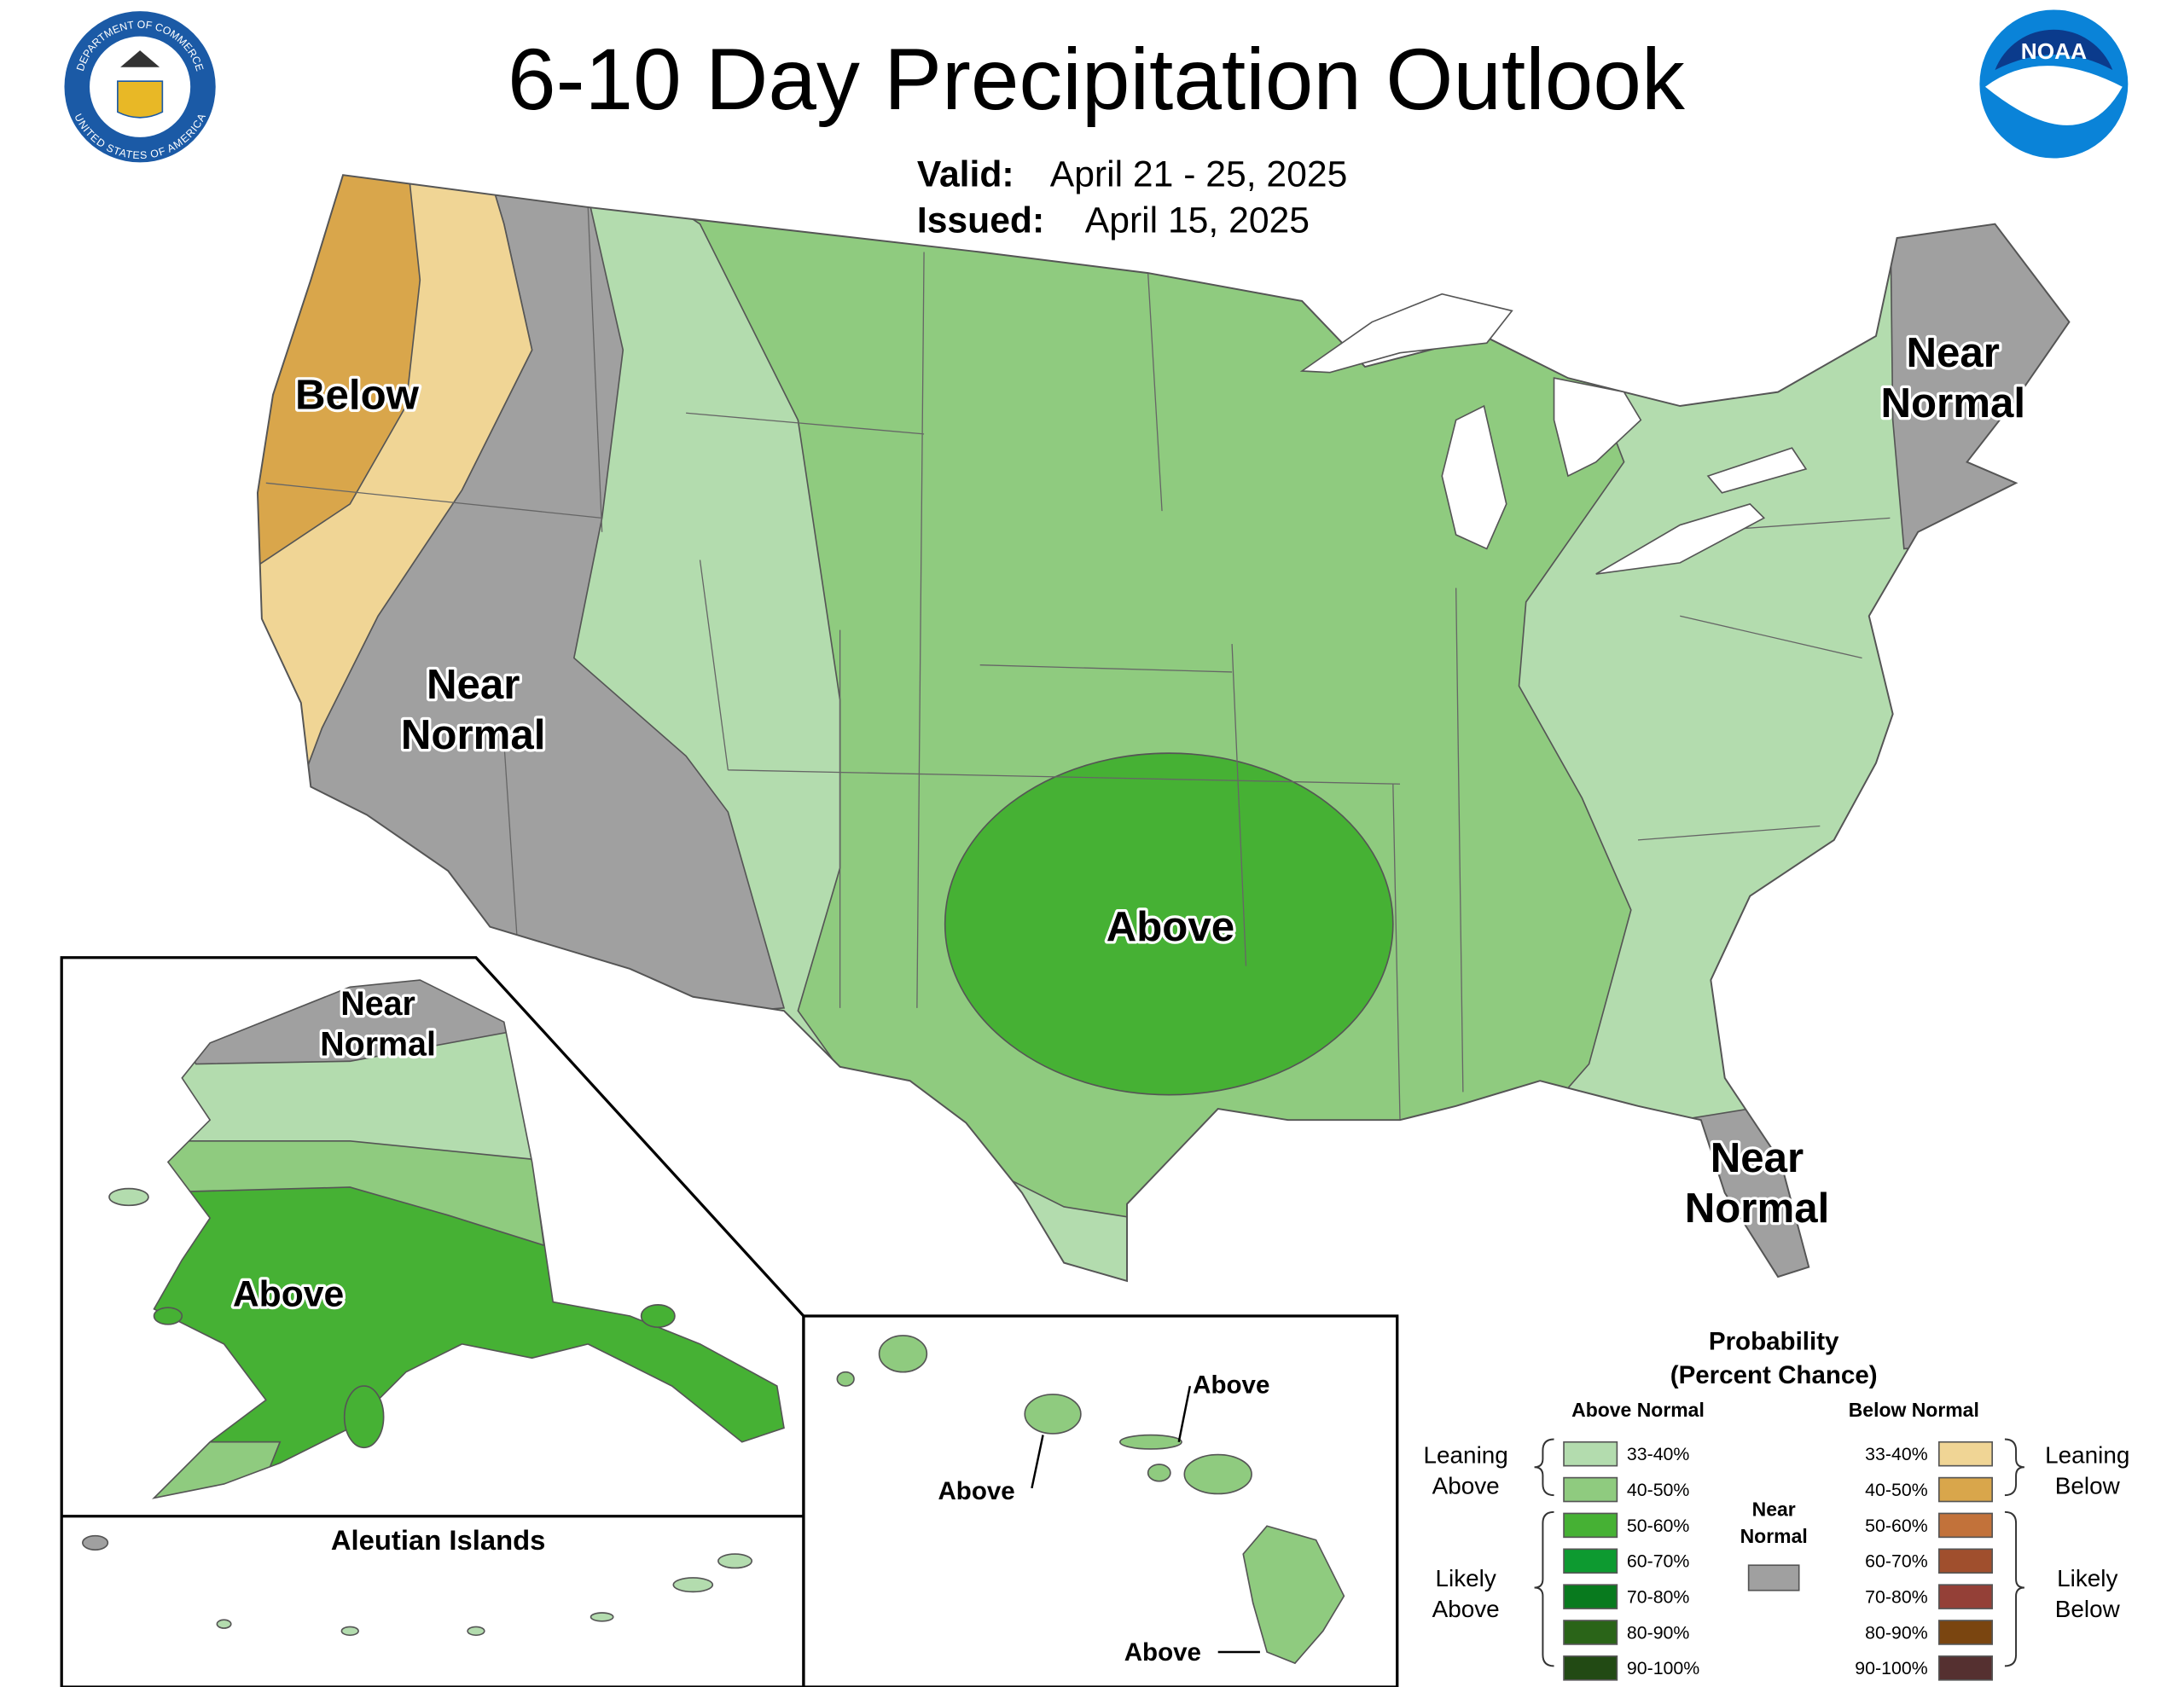 The width and height of the screenshot is (2184, 1687). Describe the element at coordinates (1658, 1633) in the screenshot. I see `legend-swatch-label: 80-90%` at that location.